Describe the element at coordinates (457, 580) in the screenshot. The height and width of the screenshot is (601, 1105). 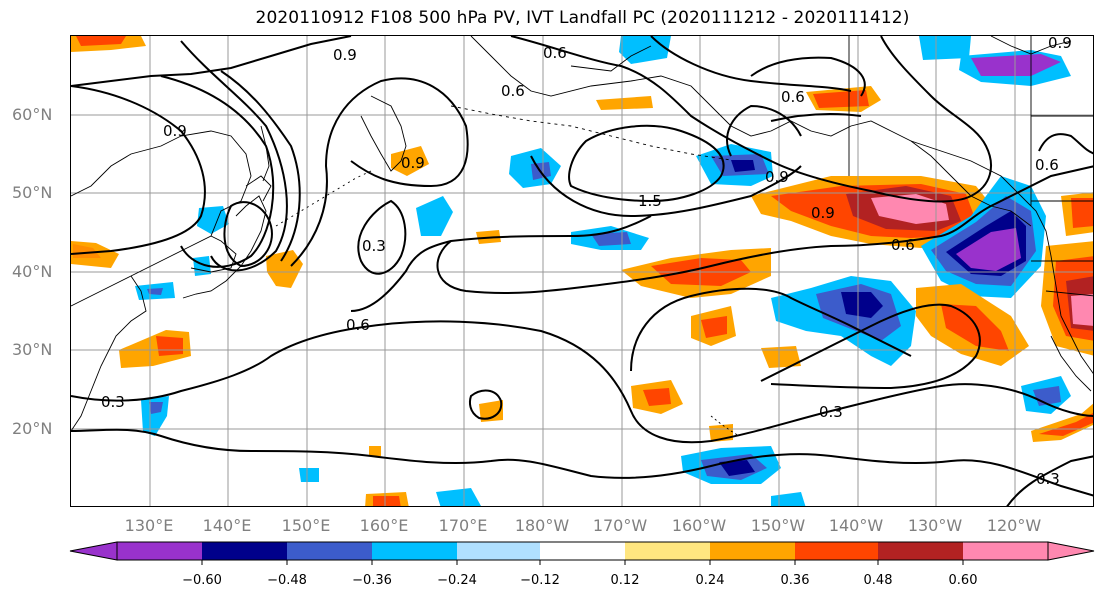
I see `colorbar-tick-label: −0.24` at that location.